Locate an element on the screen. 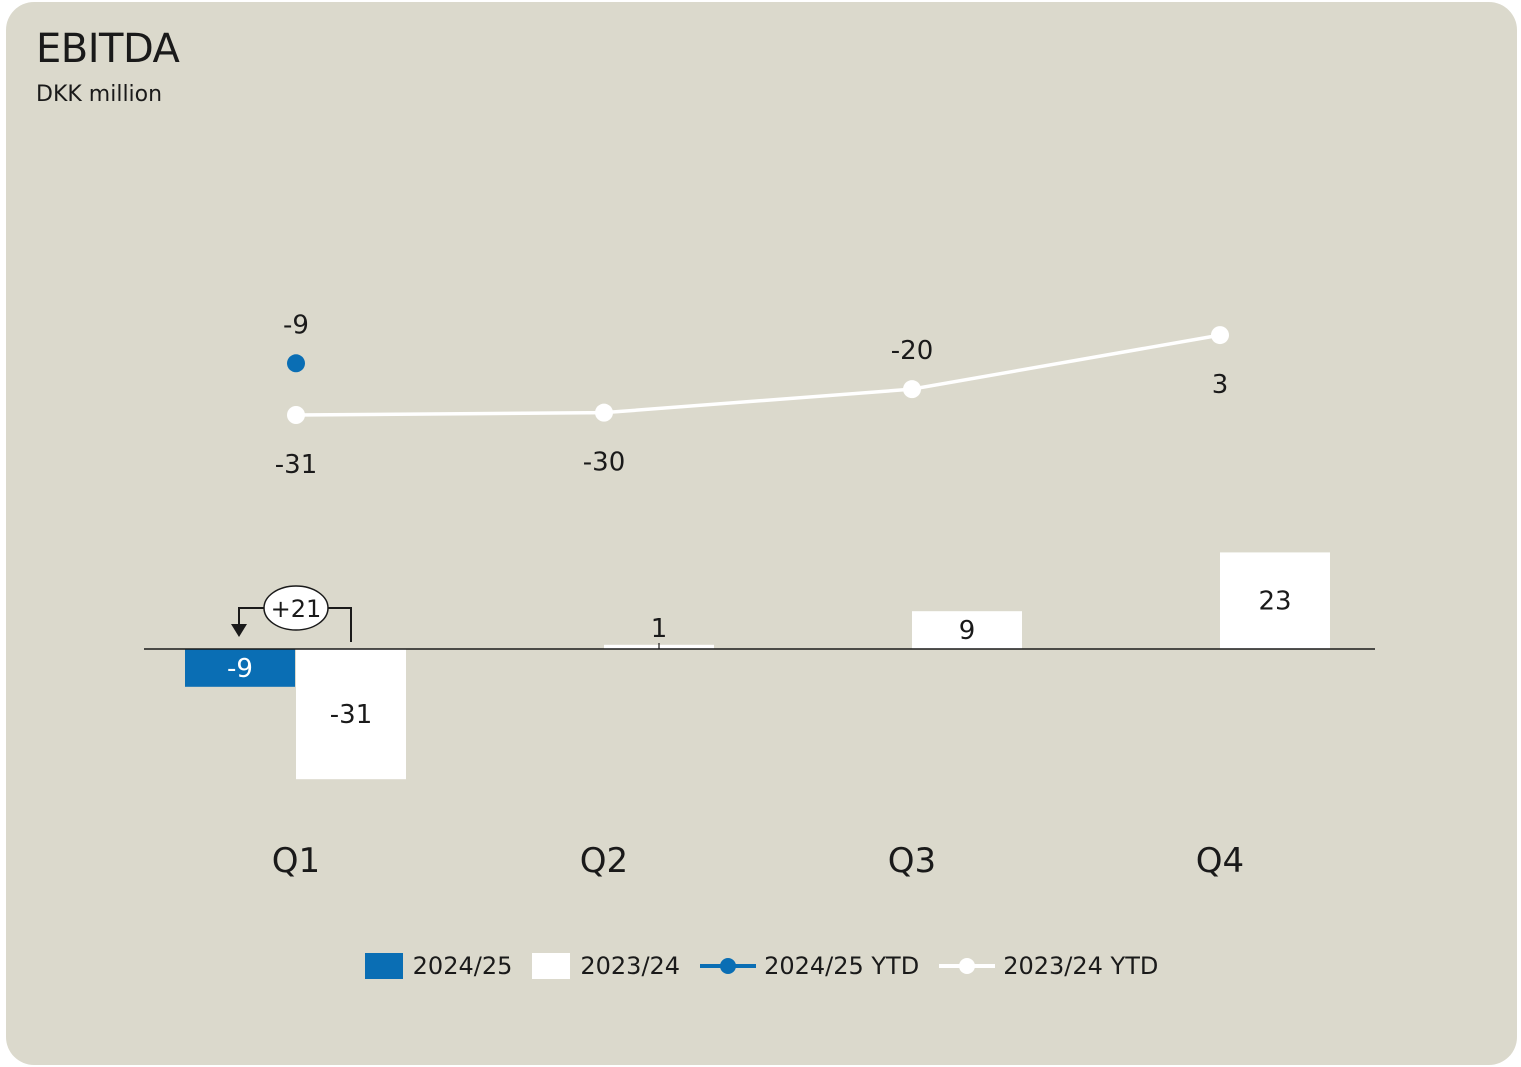  point-2024-25-YTD-Q1 is located at coordinates (296, 363).